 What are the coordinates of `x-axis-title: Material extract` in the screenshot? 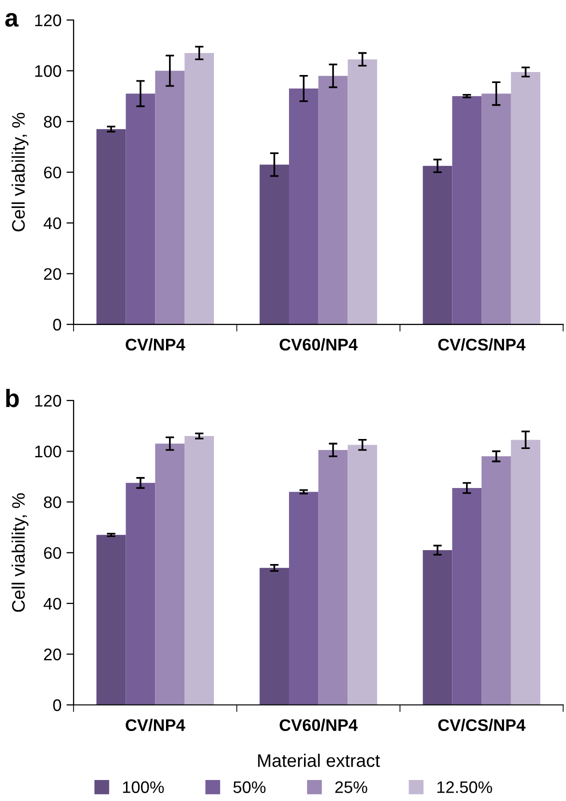 It's located at (319, 761).